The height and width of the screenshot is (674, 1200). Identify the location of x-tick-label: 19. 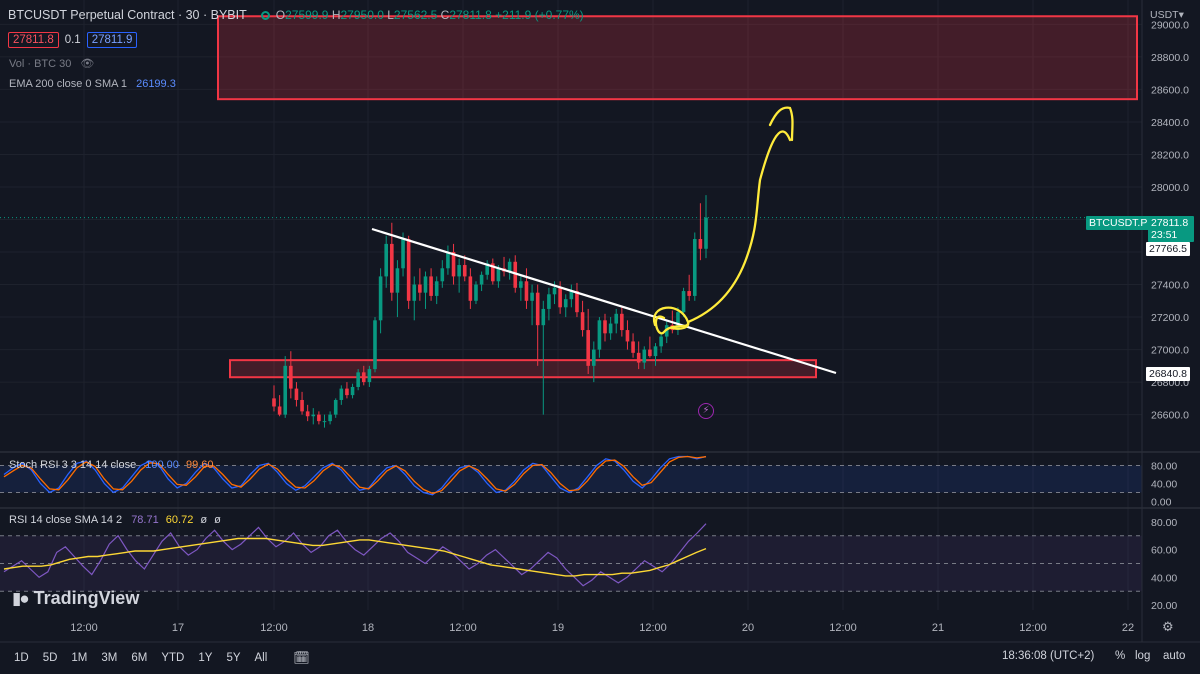
(558, 628).